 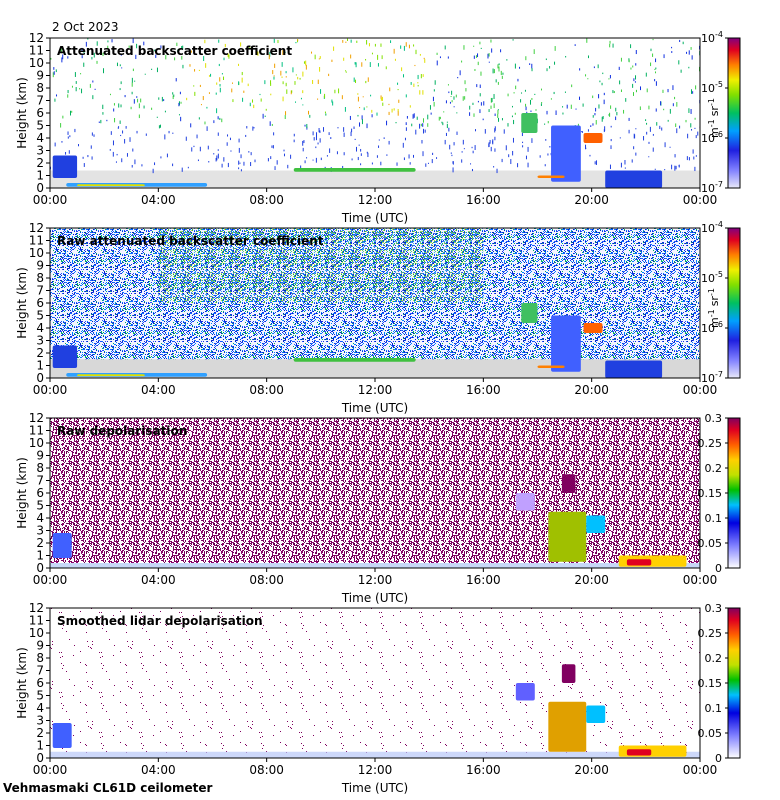 What do you see at coordinates (40, 733) in the screenshot?
I see `y-tick-label: 2` at bounding box center [40, 733].